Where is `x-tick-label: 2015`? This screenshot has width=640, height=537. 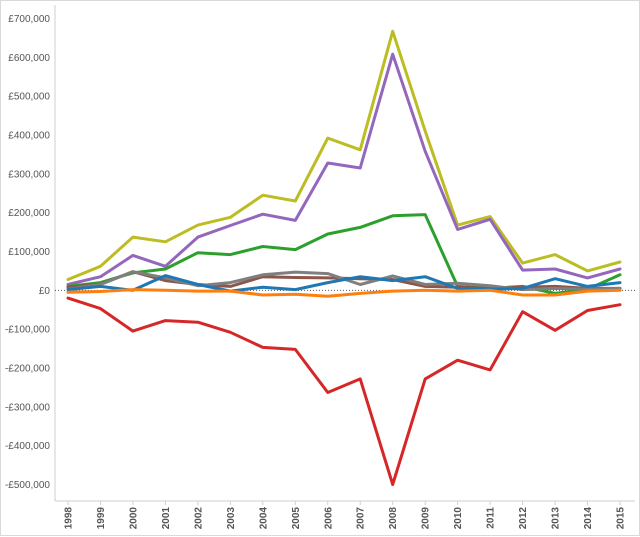
x-tick-label: 2015 is located at coordinates (621, 518).